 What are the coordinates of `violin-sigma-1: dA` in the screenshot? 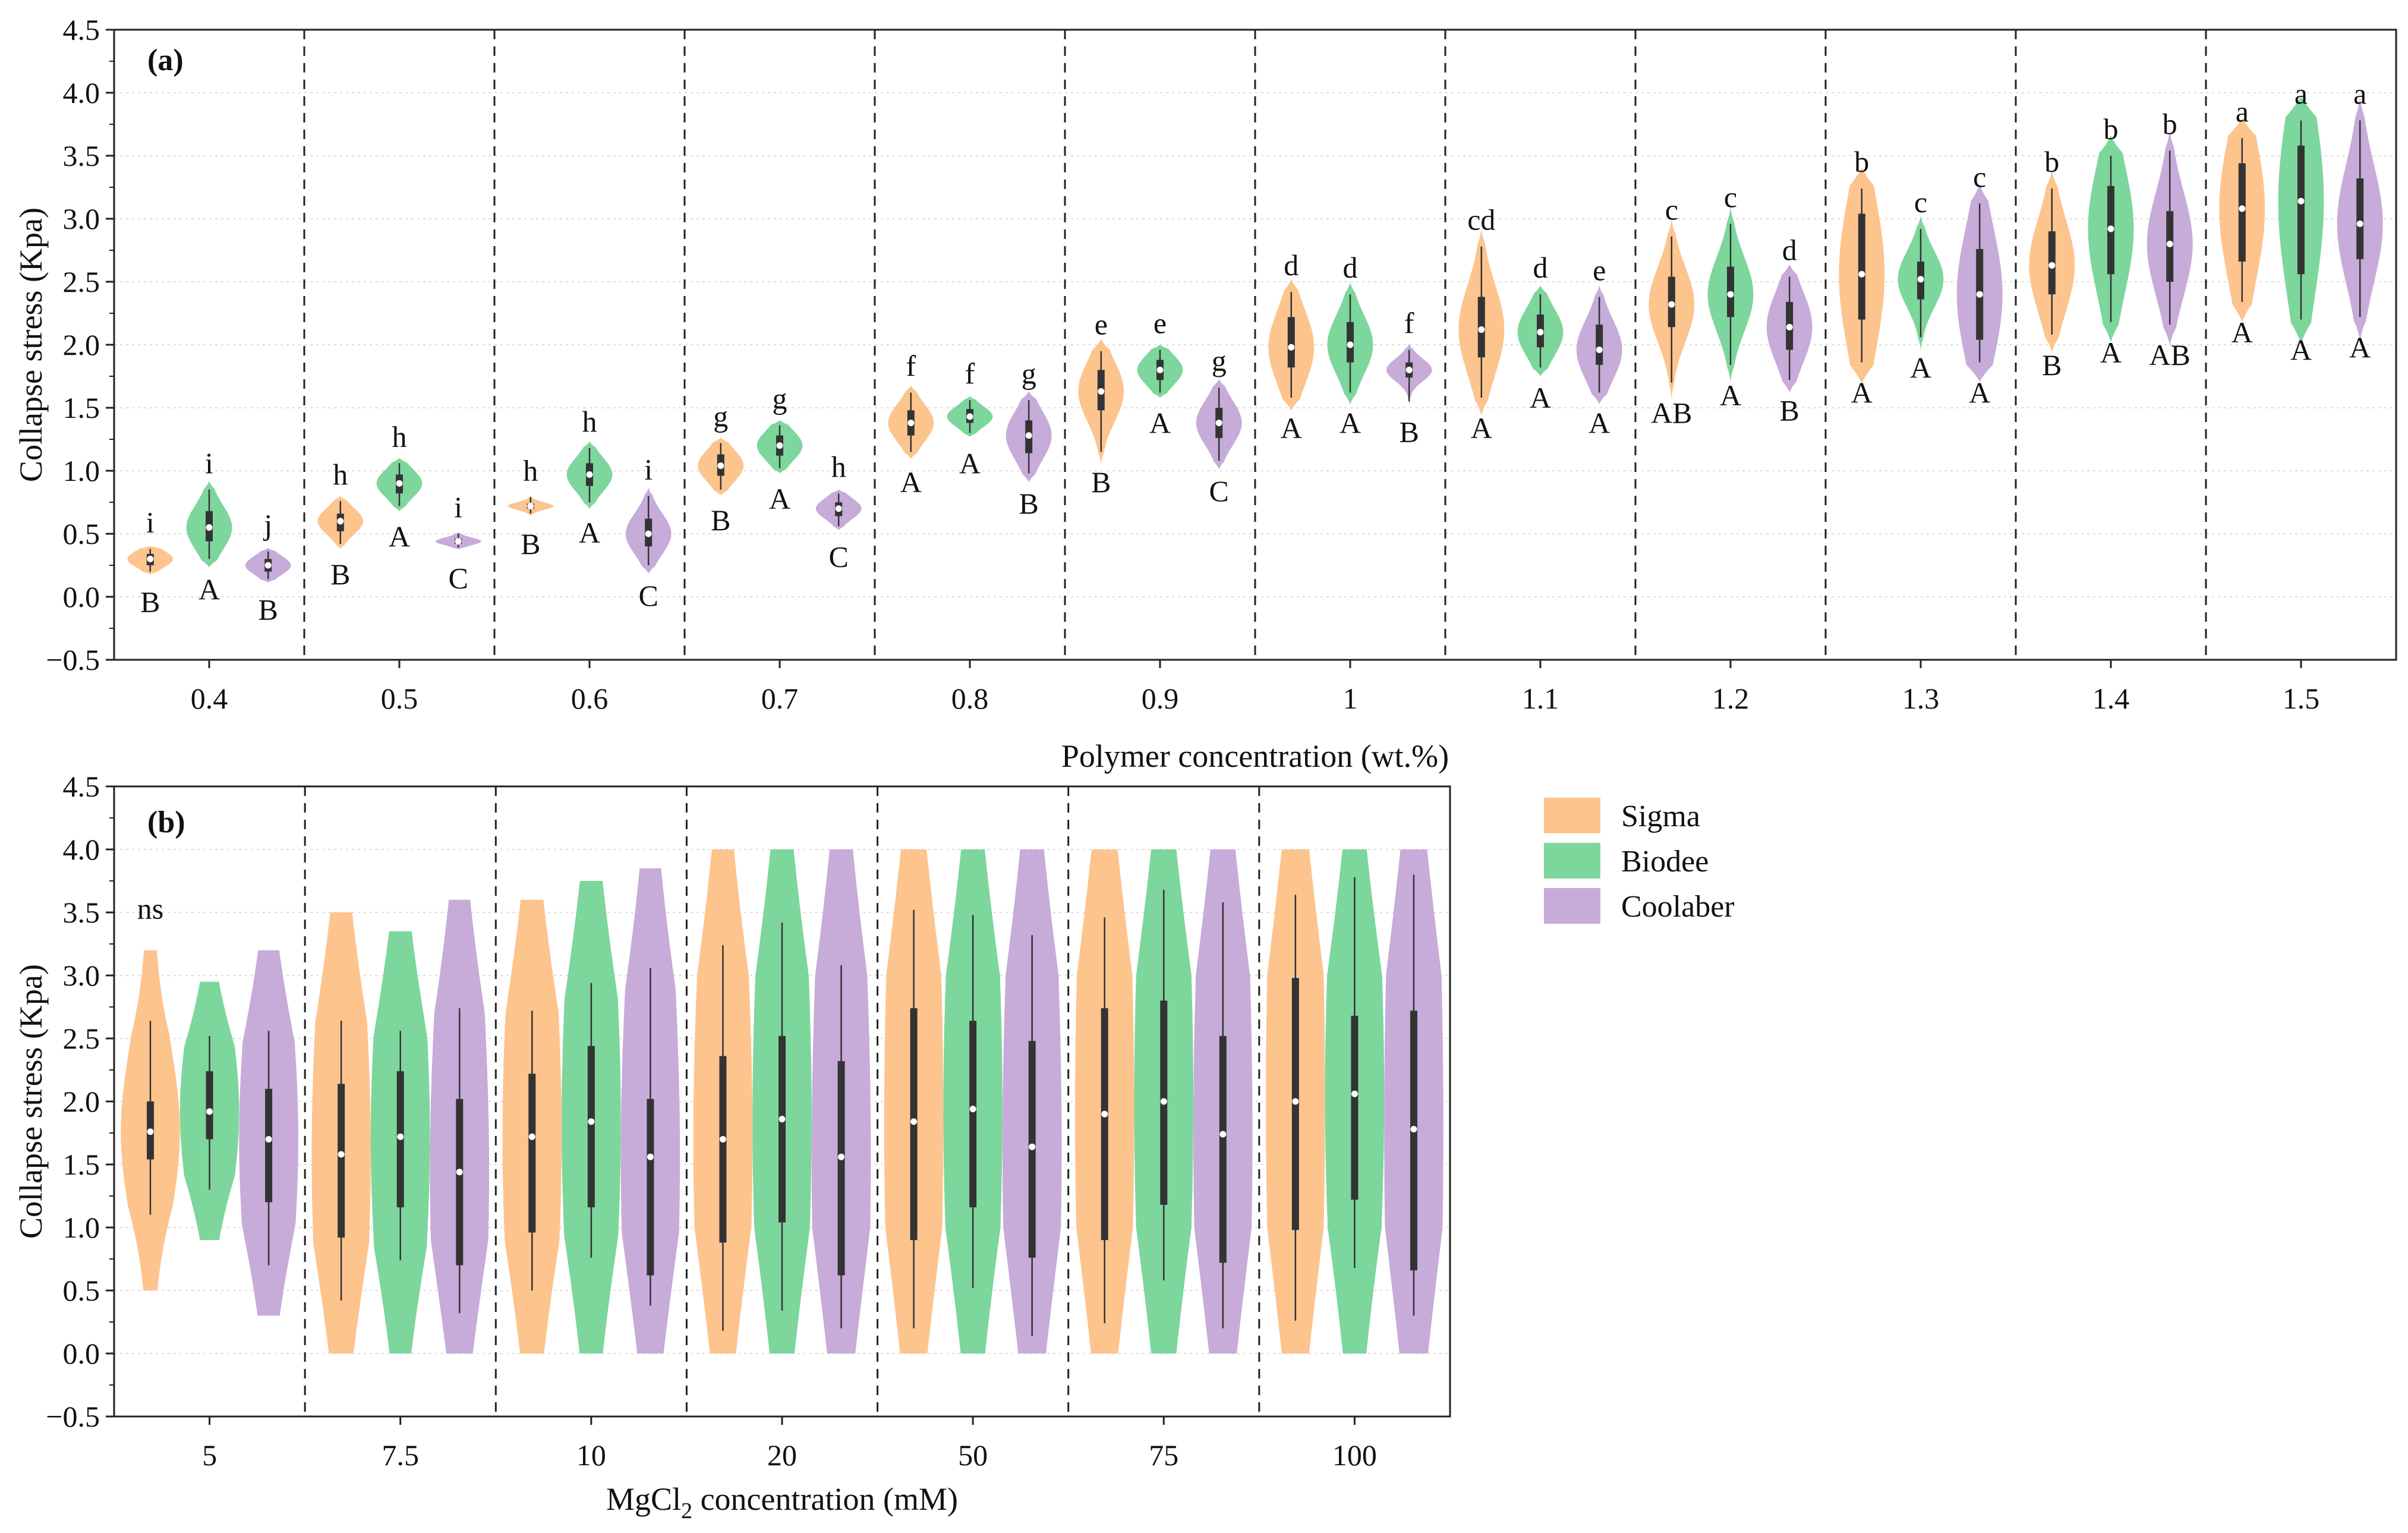 It's located at (1291, 347).